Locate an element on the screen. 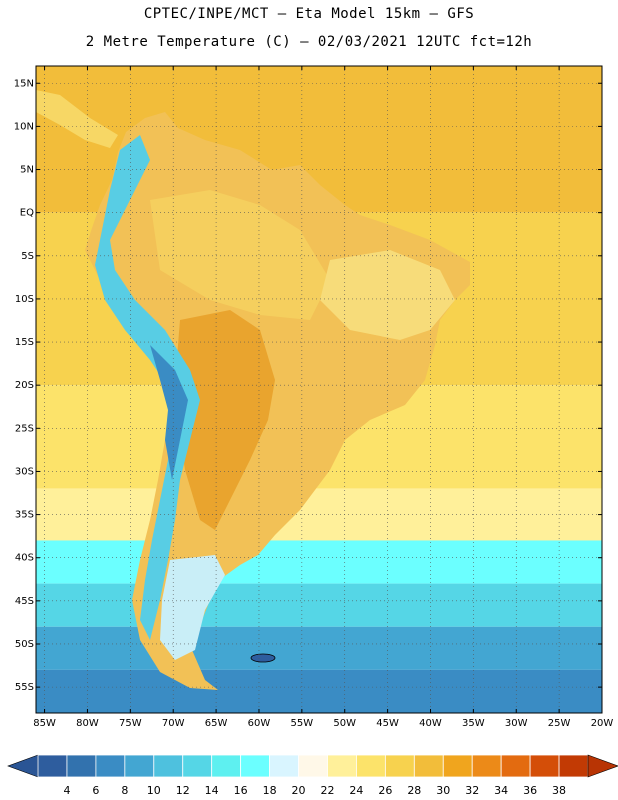 The width and height of the screenshot is (618, 800). colorbar-label: 20 is located at coordinates (299, 790).